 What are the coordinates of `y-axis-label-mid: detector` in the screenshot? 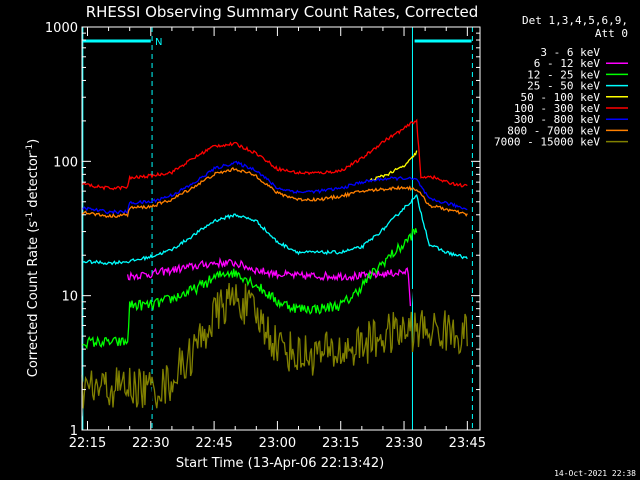 It's located at (33, 182).